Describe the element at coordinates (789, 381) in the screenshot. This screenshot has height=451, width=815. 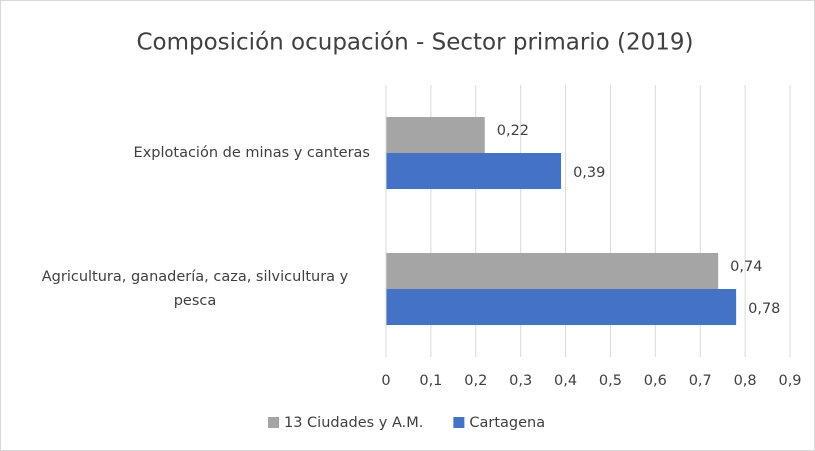
I see `x-tick-label: 0,9` at that location.